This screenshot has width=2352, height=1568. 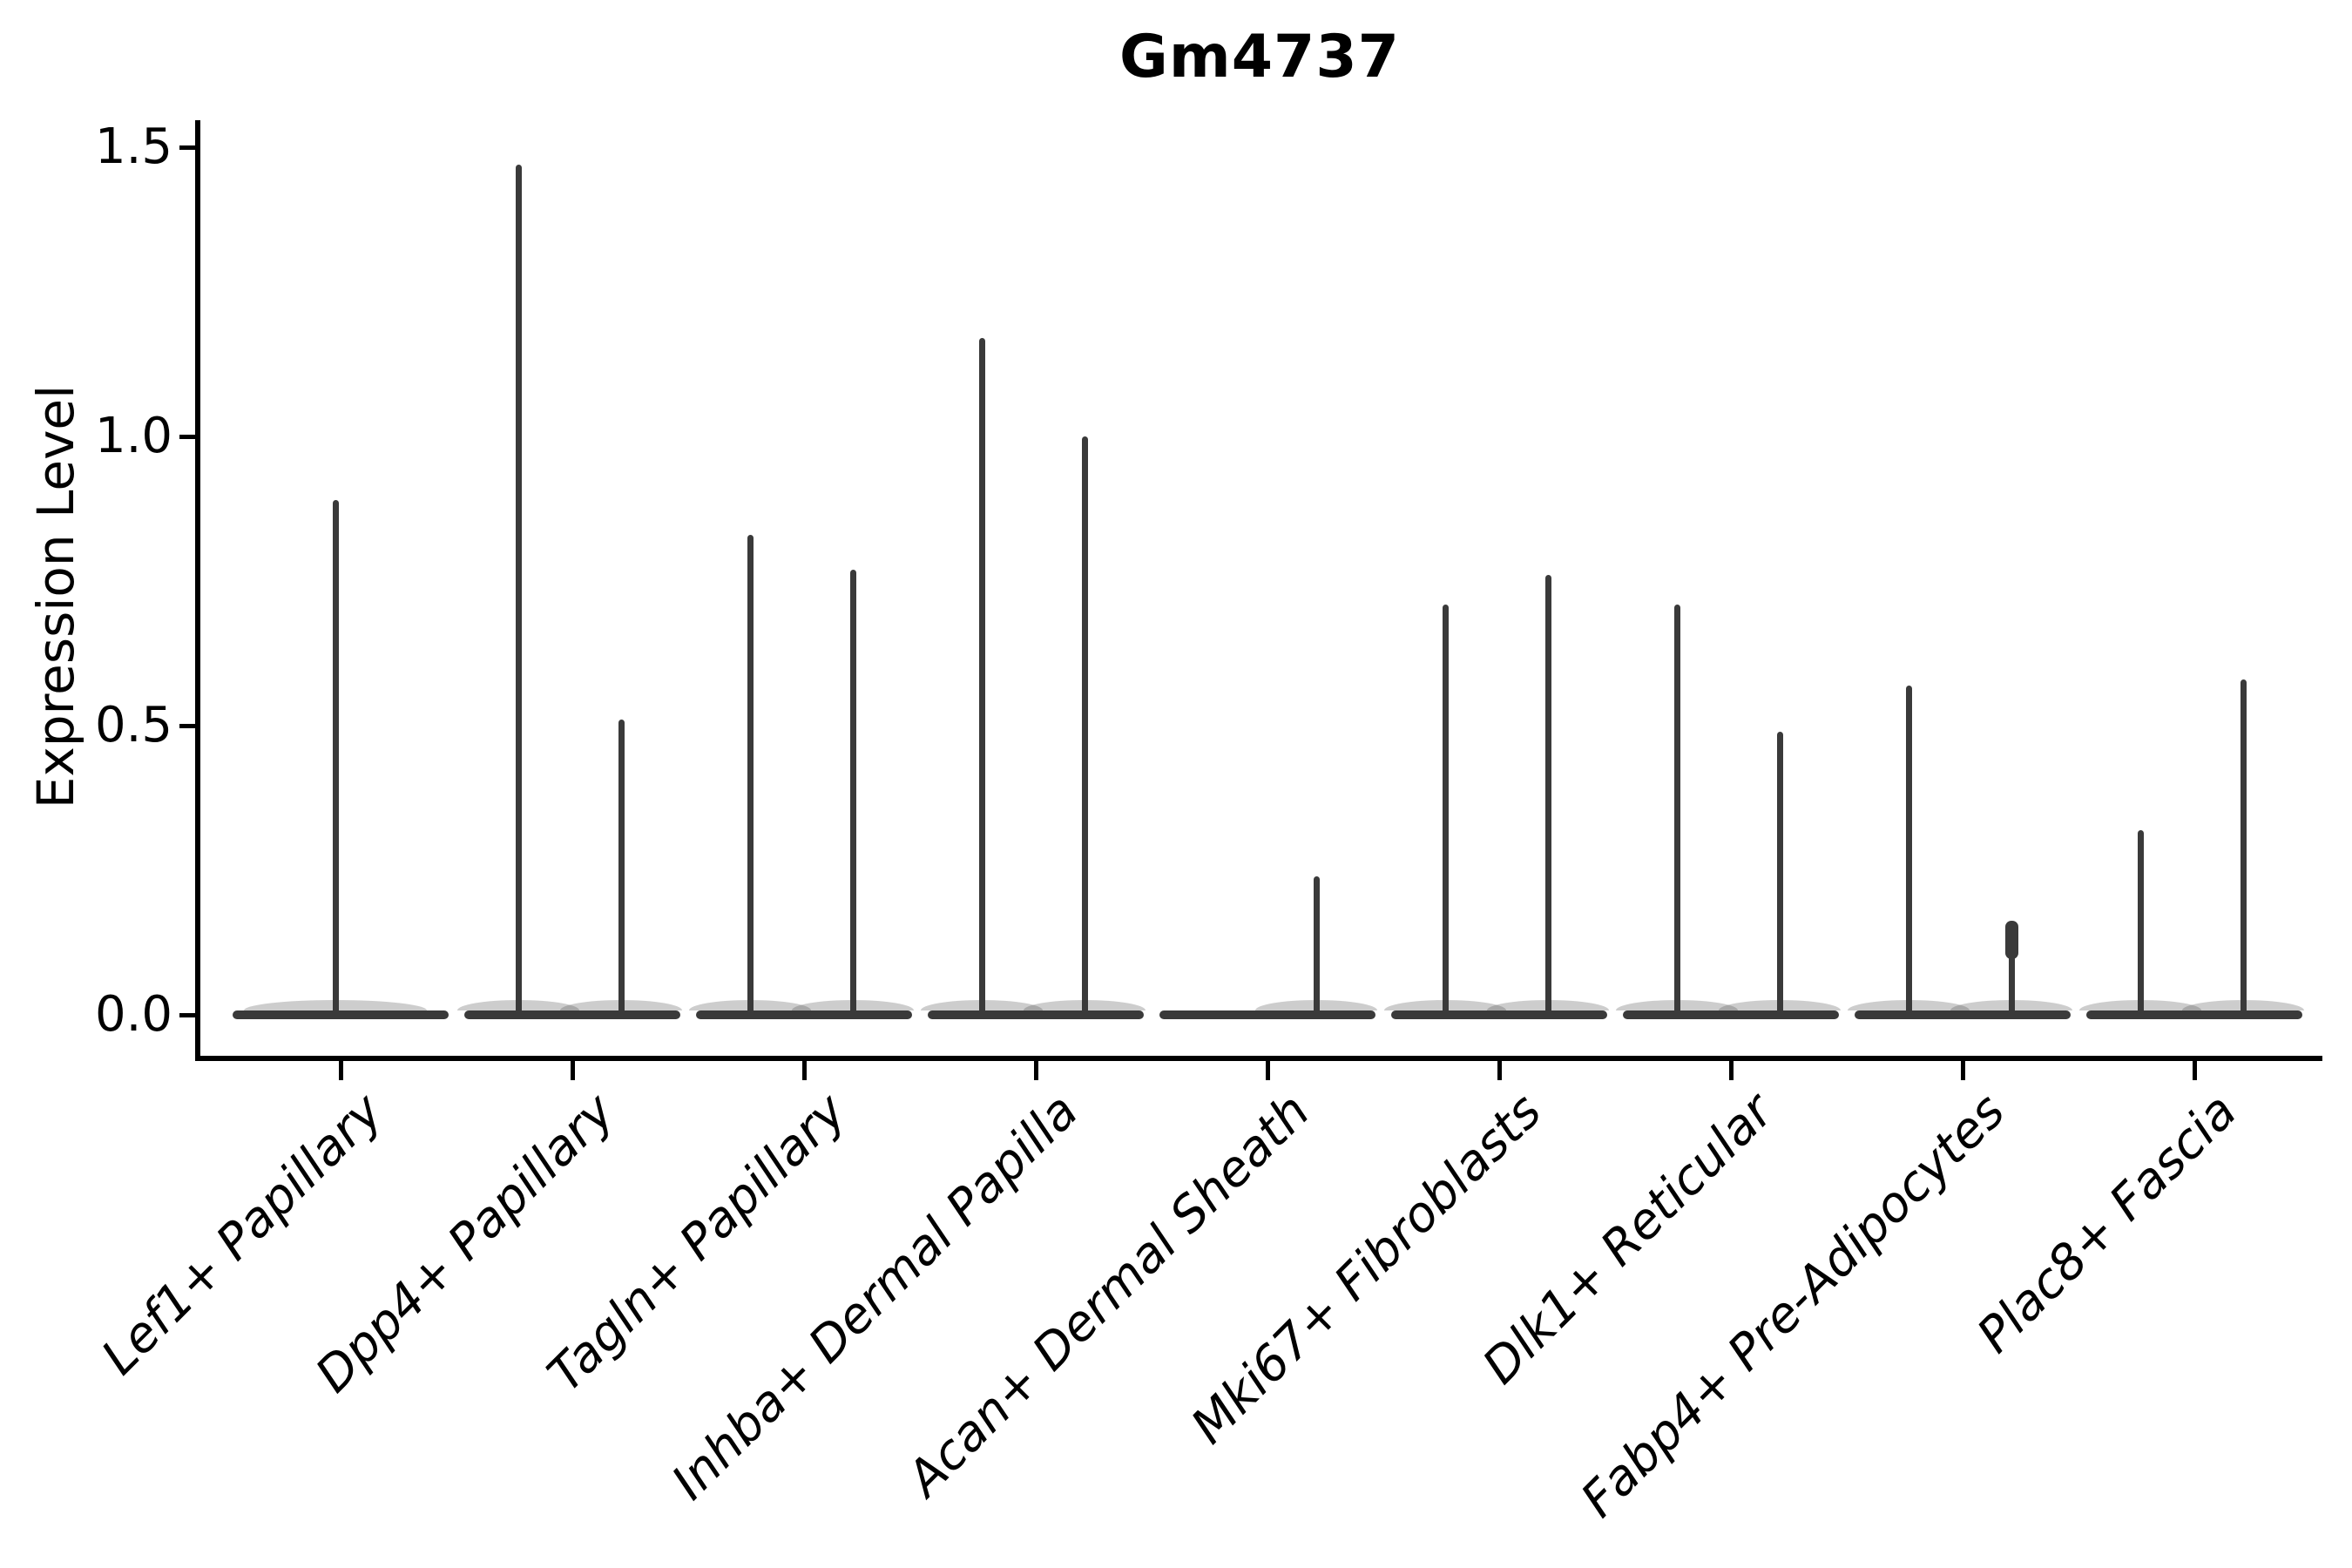 I want to click on chart-title: Gm4737, so click(x=1260, y=57).